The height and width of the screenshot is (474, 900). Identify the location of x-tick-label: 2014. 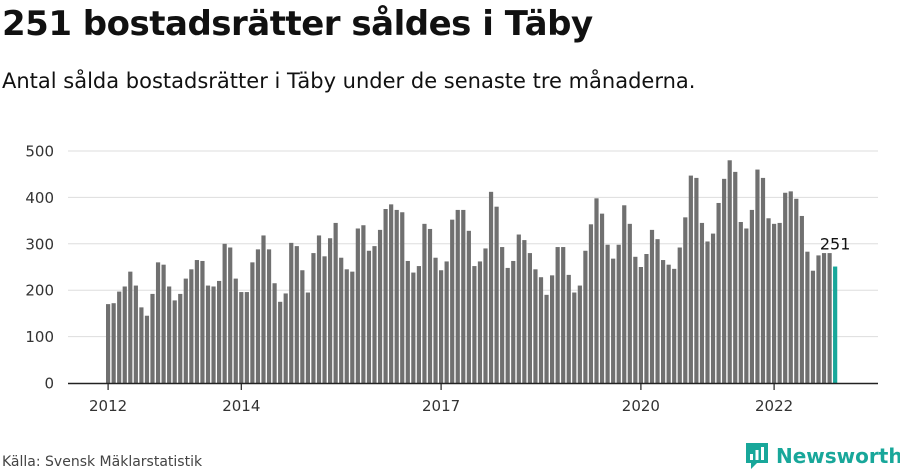
(241, 406).